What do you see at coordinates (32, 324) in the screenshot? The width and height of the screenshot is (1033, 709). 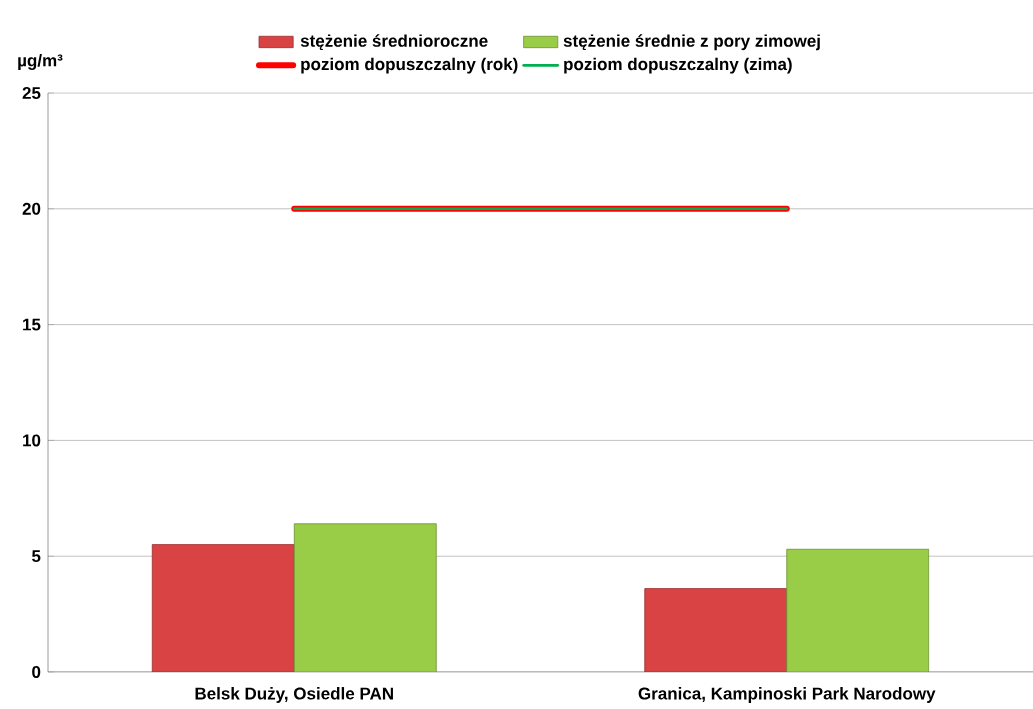 I see `y-tick-label: 15` at bounding box center [32, 324].